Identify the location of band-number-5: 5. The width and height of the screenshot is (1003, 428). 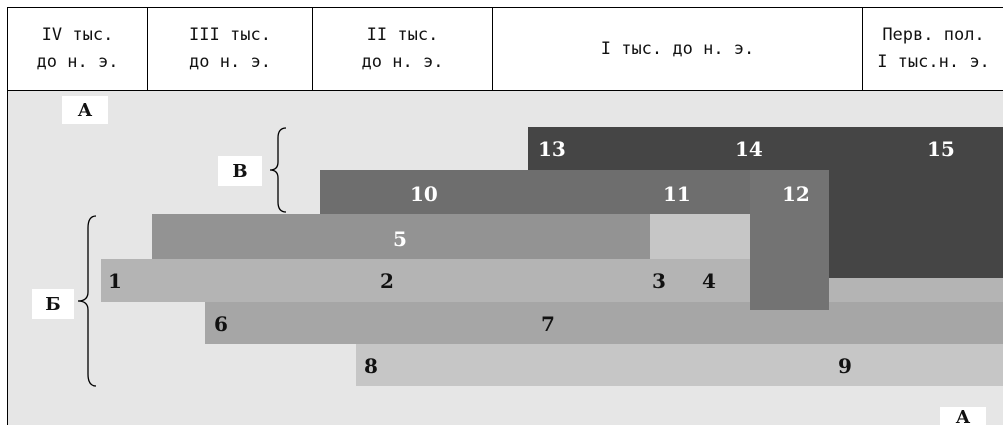
(400, 239).